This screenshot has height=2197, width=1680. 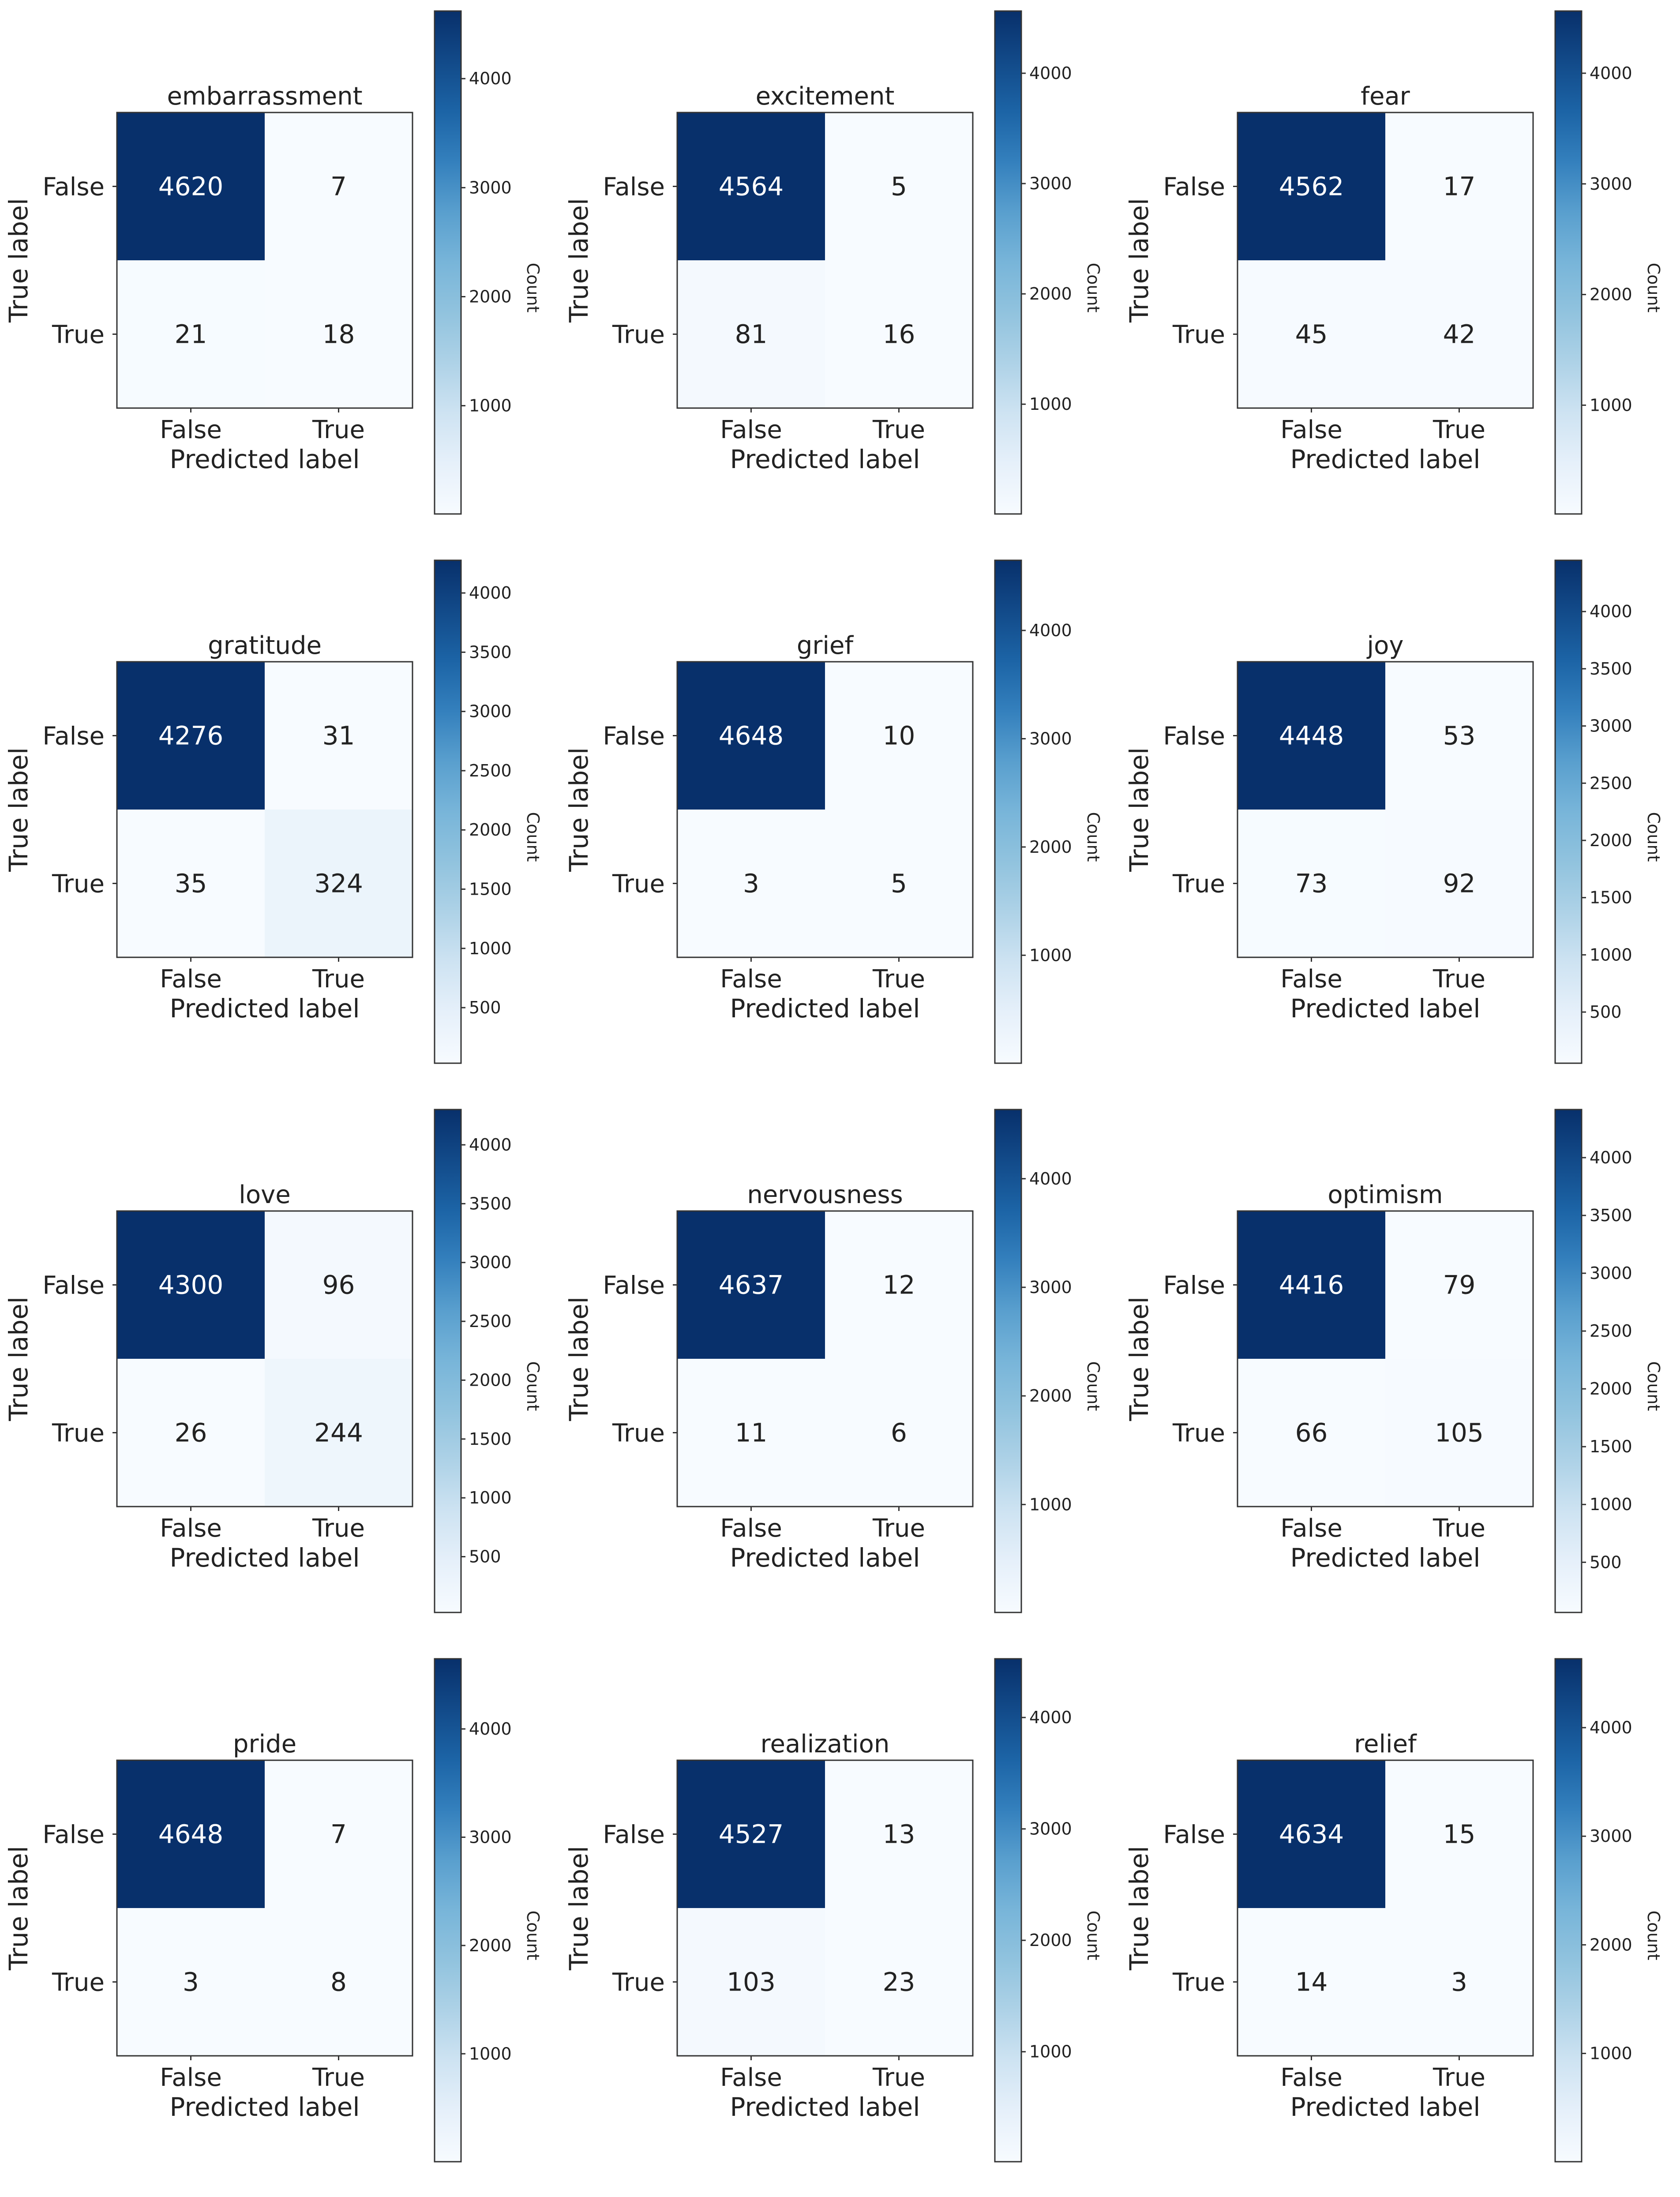 I want to click on cell-value-1-1: 18, so click(x=338, y=334).